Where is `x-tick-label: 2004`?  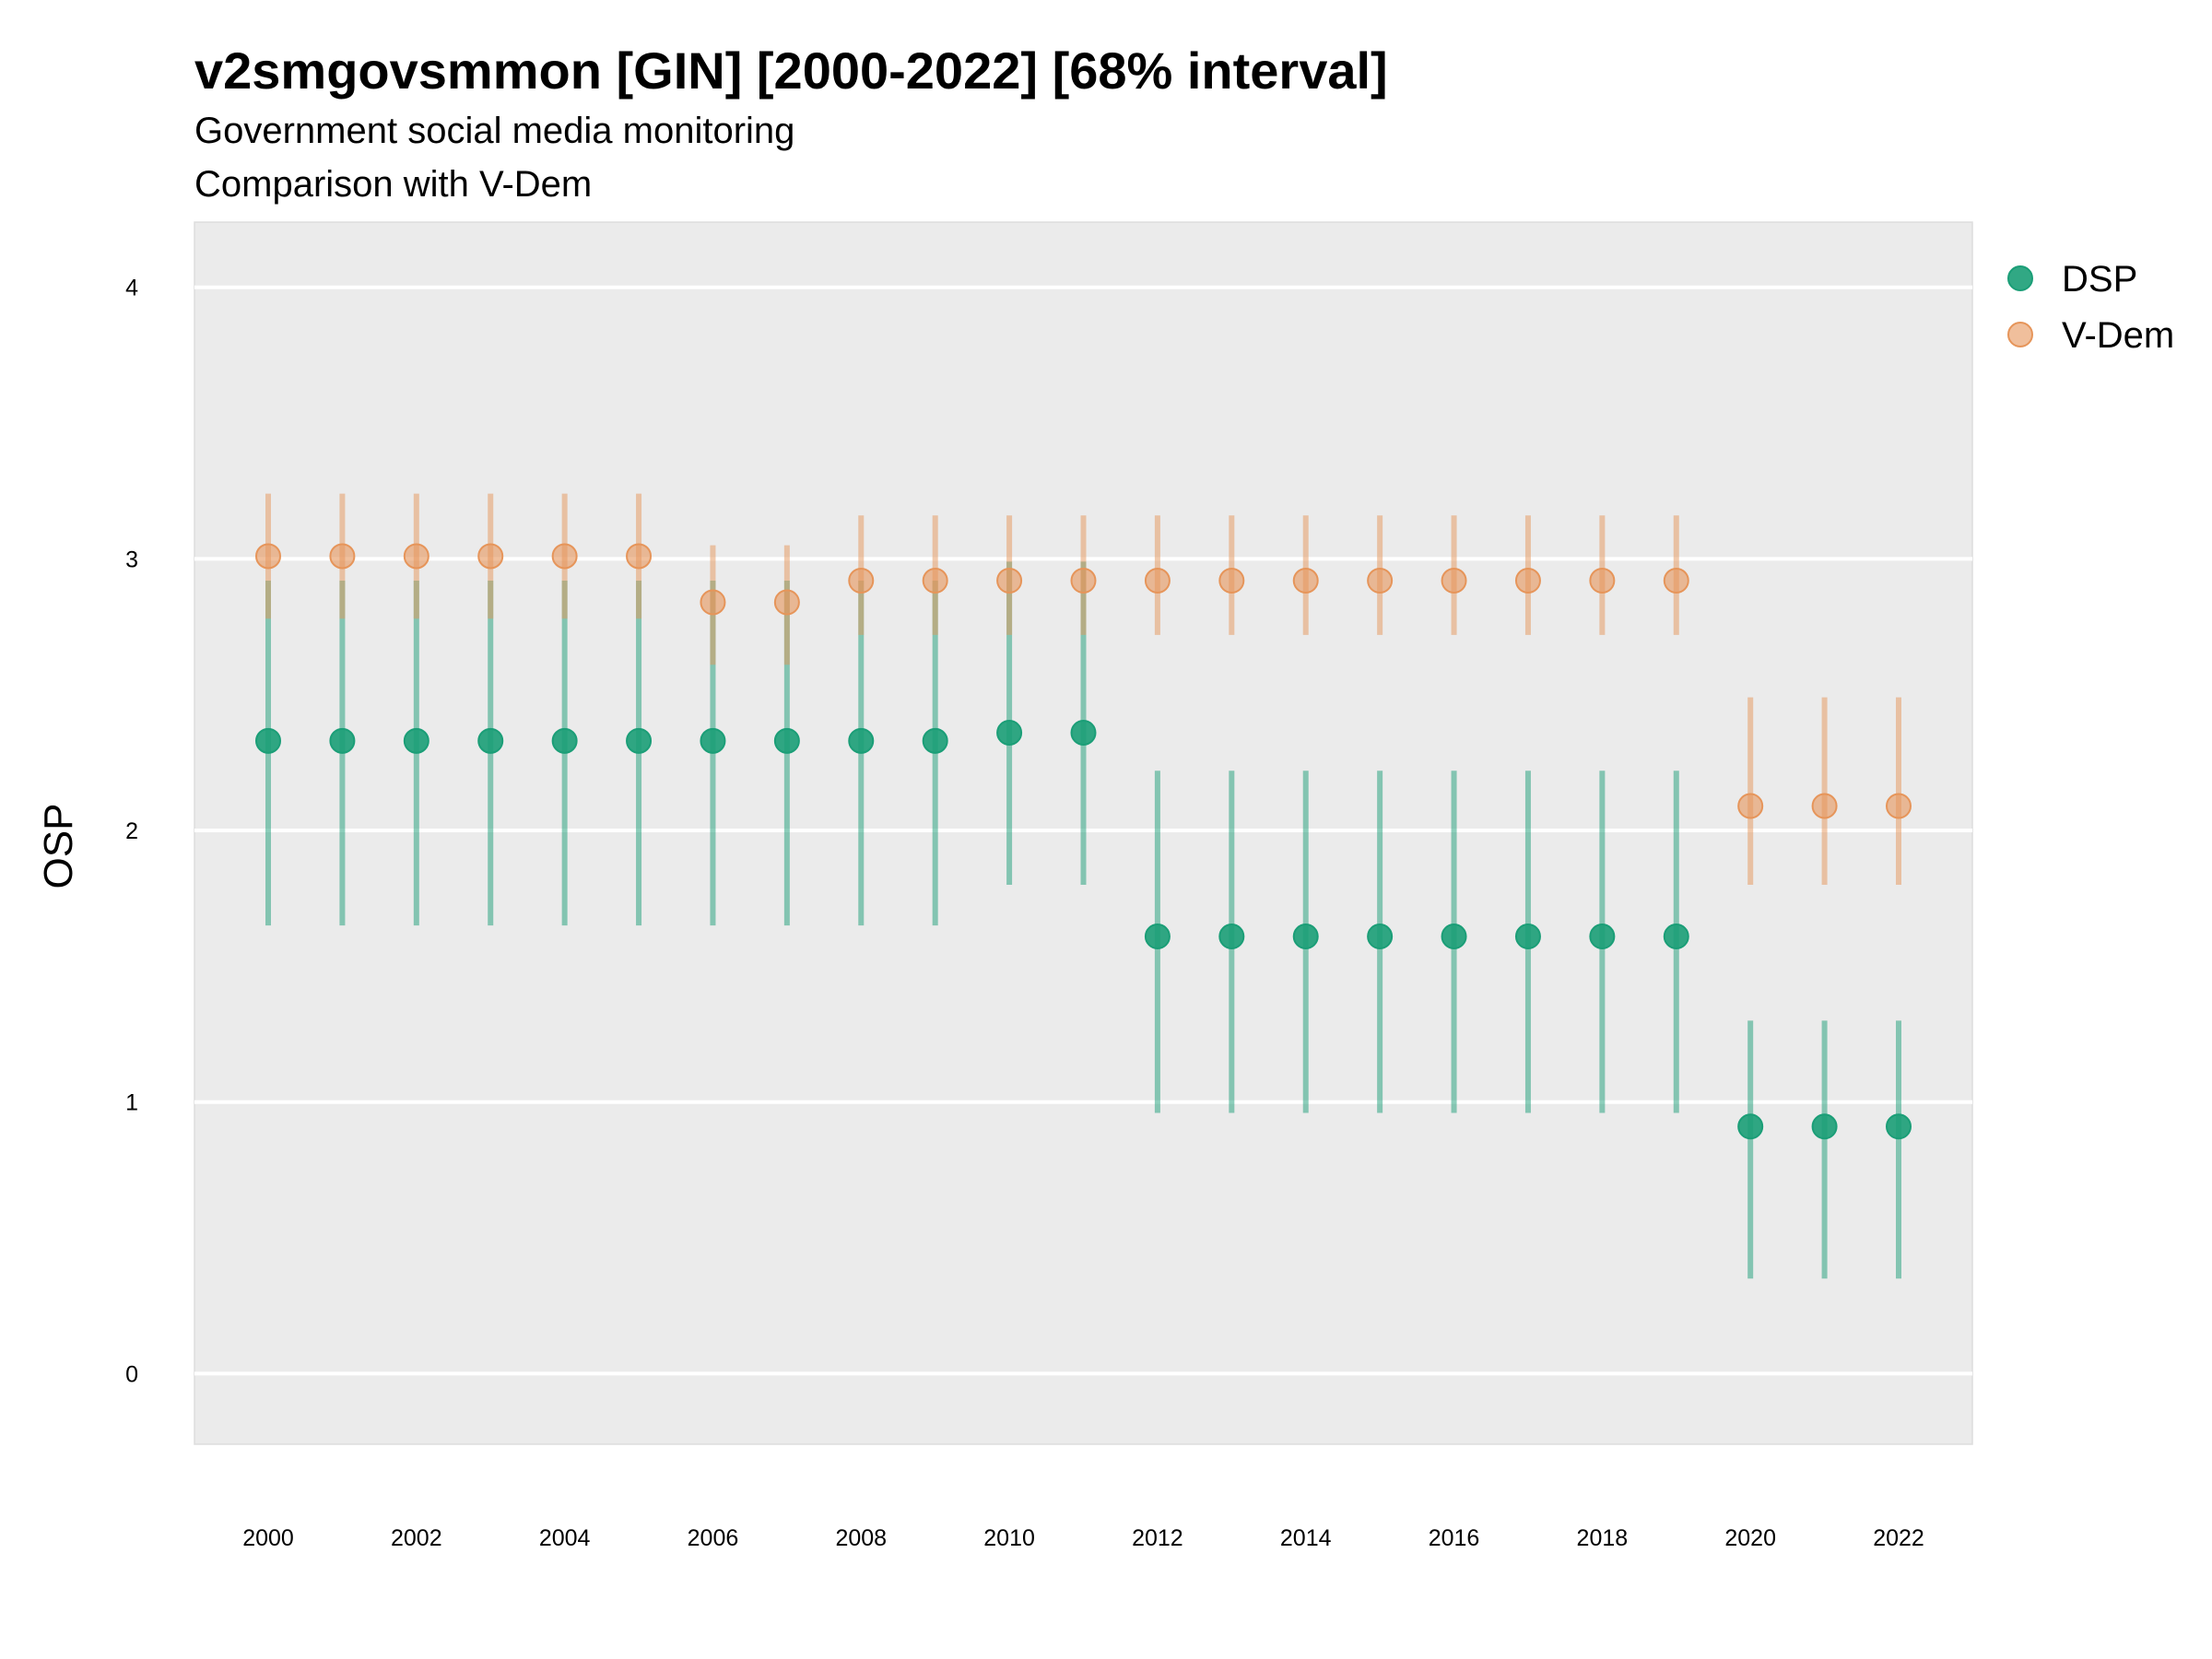
x-tick-label: 2004 is located at coordinates (565, 1538).